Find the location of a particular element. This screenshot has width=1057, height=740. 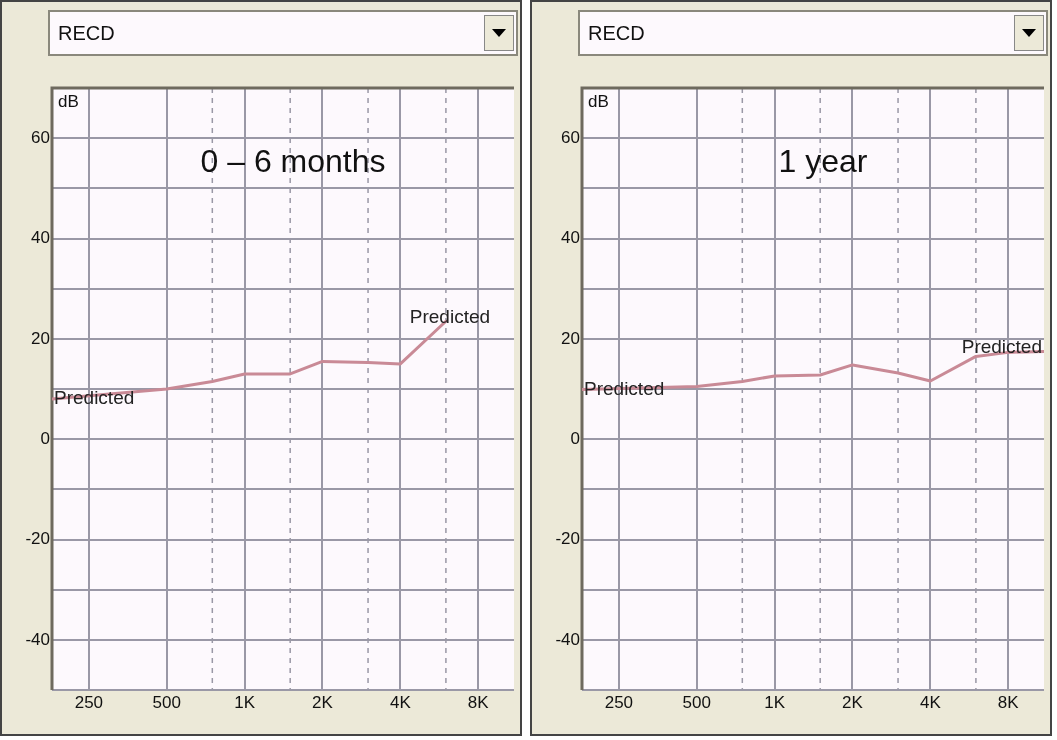

text: 1 year is located at coordinates (823, 161).